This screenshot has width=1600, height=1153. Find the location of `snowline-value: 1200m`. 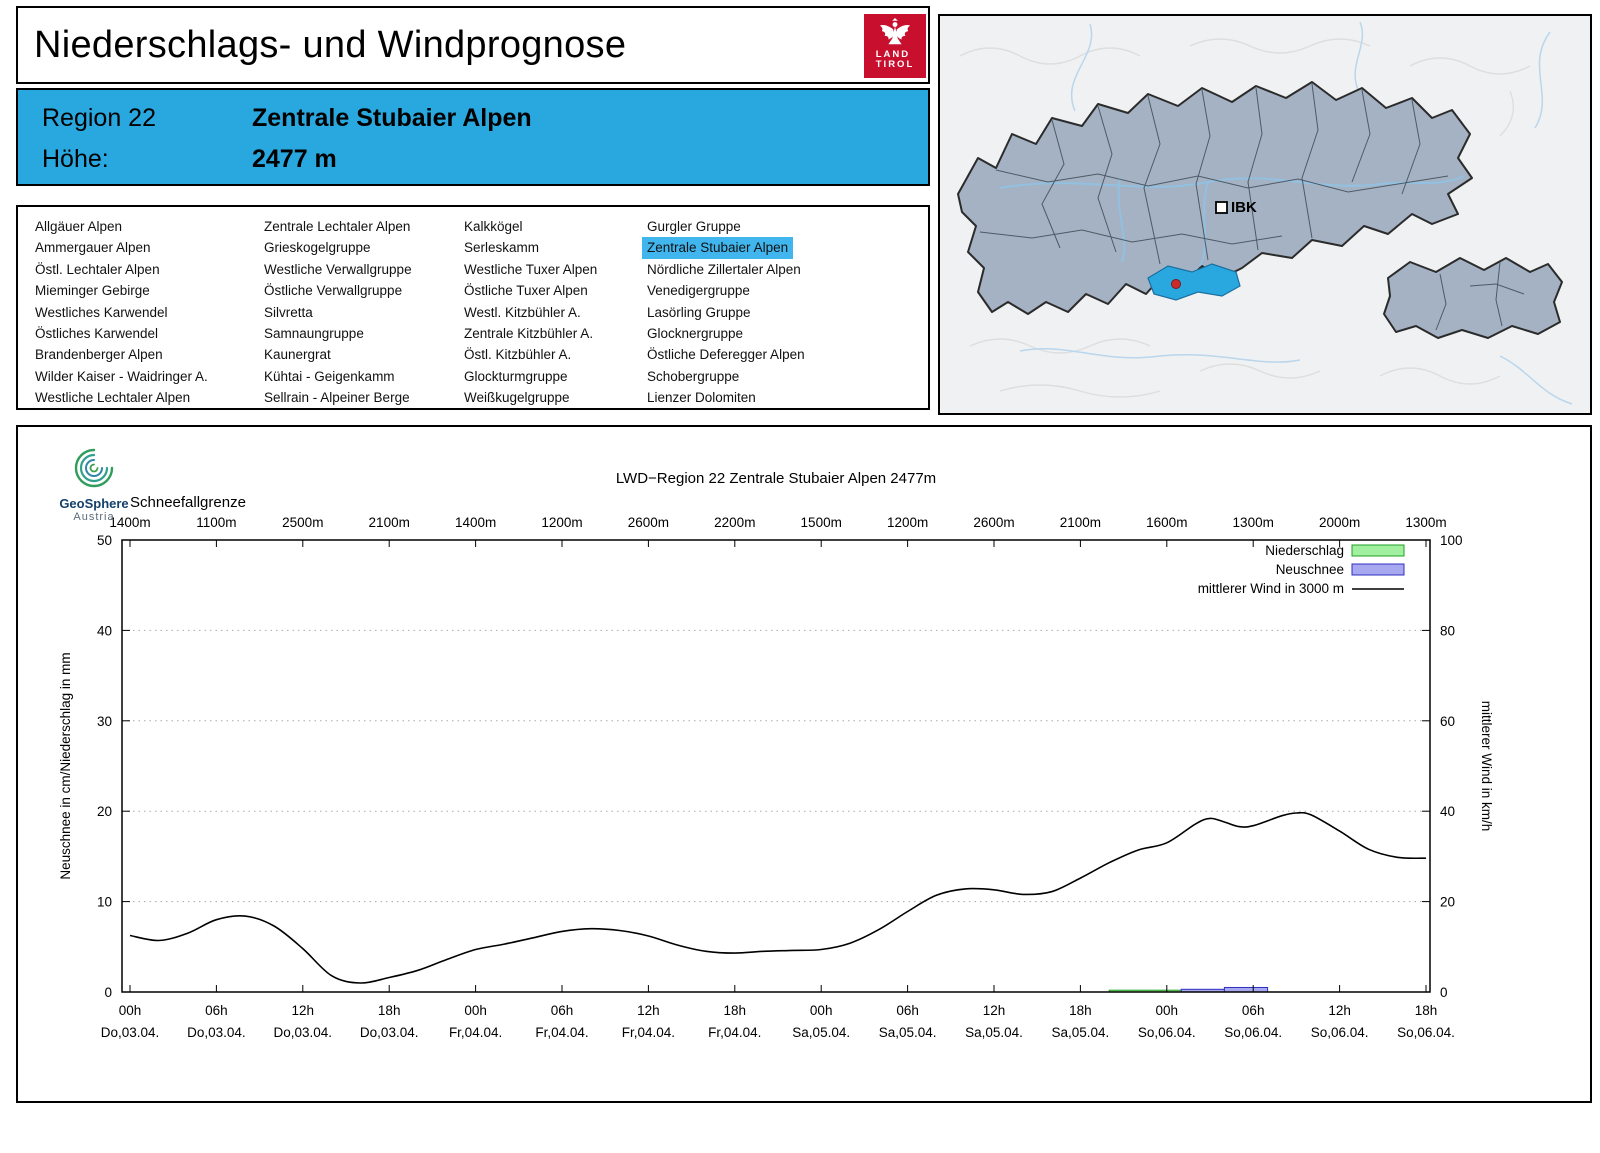

snowline-value: 1200m is located at coordinates (561, 522).